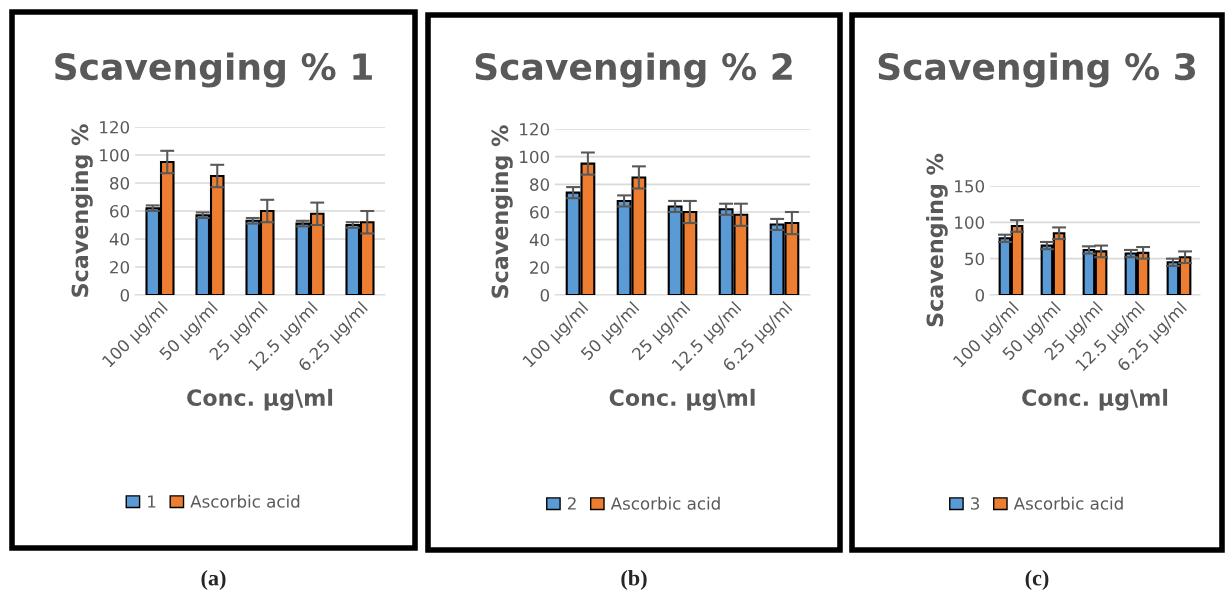 The image size is (1226, 596). Describe the element at coordinates (975, 503) in the screenshot. I see `legend-label: 3` at that location.